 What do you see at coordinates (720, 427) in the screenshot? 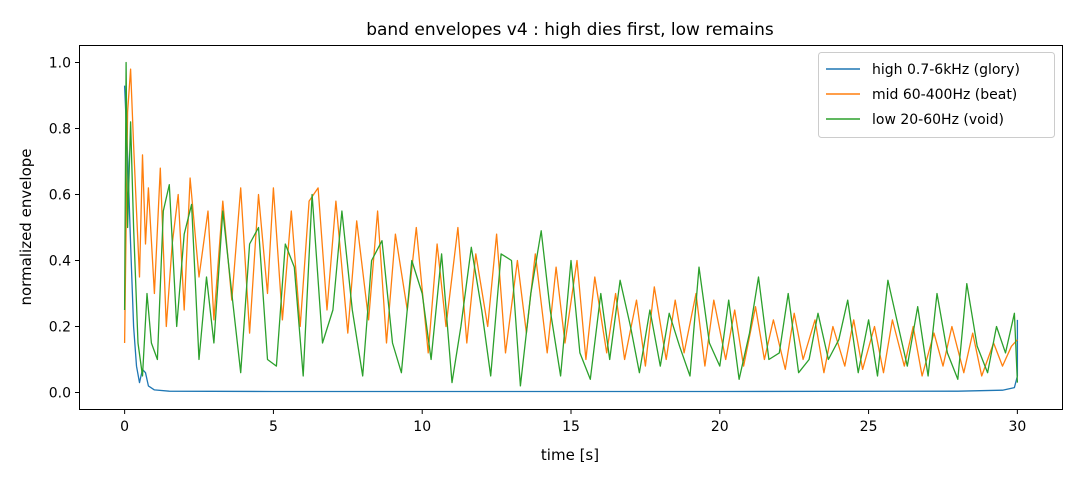
I see `x-tick-label: 20` at bounding box center [720, 427].